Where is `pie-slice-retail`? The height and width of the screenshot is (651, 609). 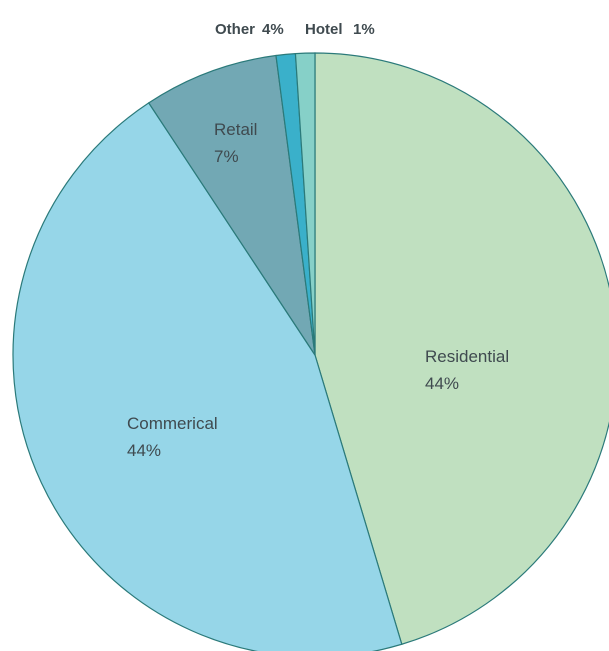 pie-slice-retail is located at coordinates (231, 205).